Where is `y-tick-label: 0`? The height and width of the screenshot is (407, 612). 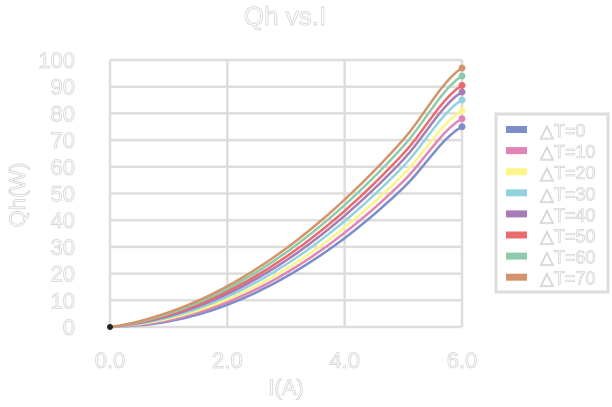 y-tick-label: 0 is located at coordinates (69, 327).